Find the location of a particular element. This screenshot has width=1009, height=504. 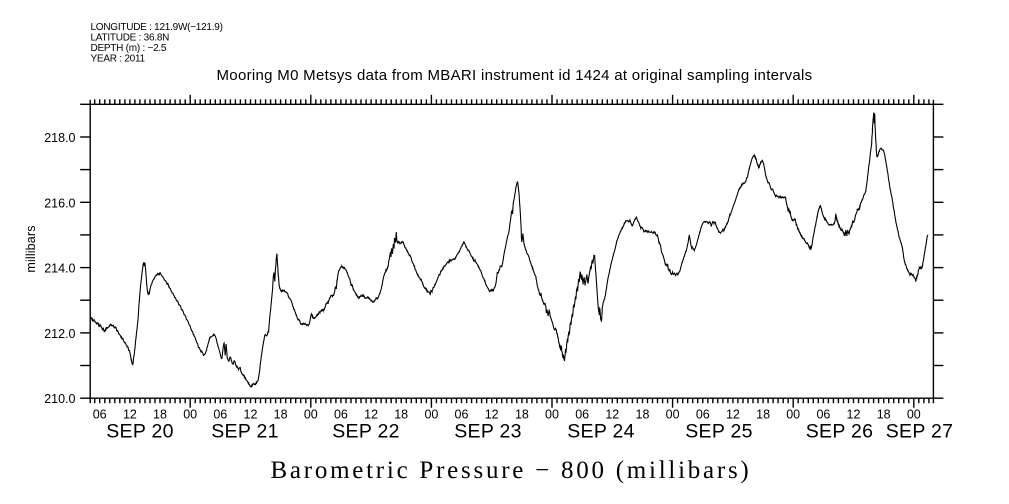

svg-text: SEP 25 is located at coordinates (719, 432).